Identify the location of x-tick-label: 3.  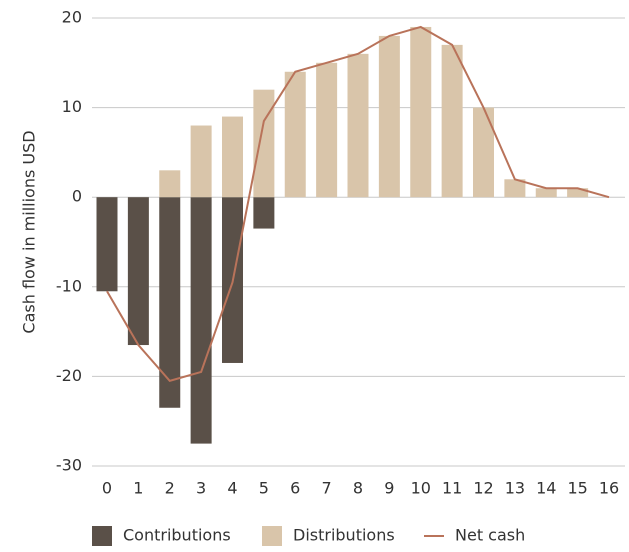
(201, 488).